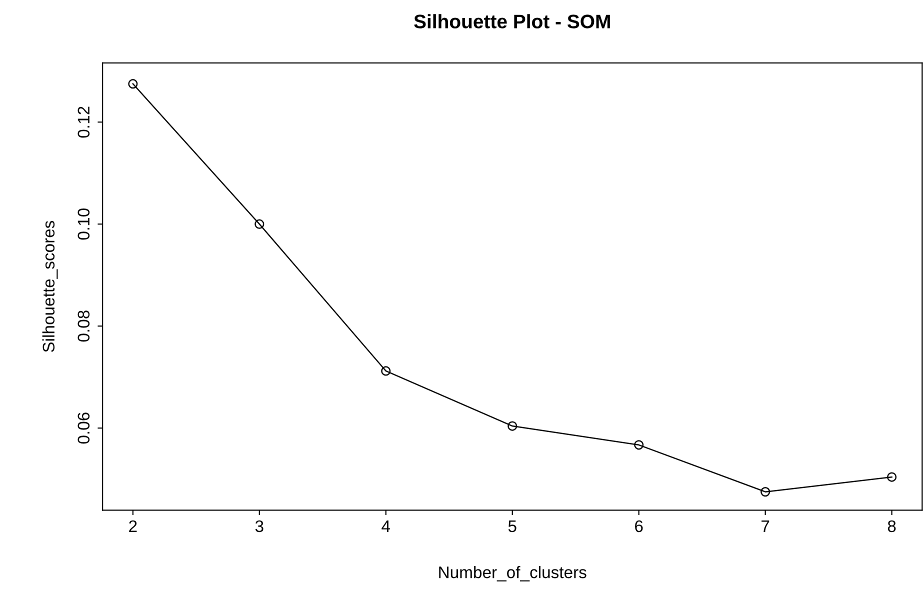 The image size is (924, 611). I want to click on y-tick-label: 0.08, so click(84, 326).